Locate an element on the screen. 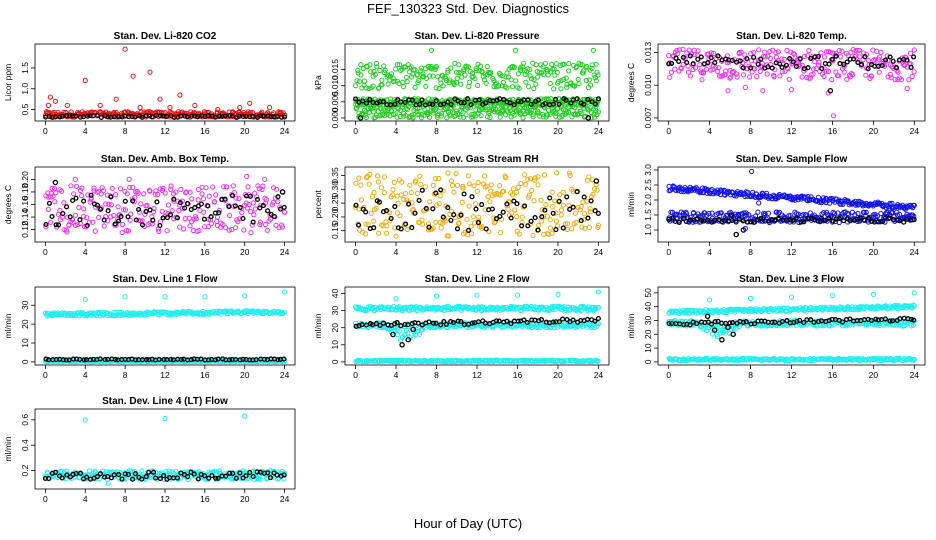  x-tick-label: 4 is located at coordinates (85, 375).